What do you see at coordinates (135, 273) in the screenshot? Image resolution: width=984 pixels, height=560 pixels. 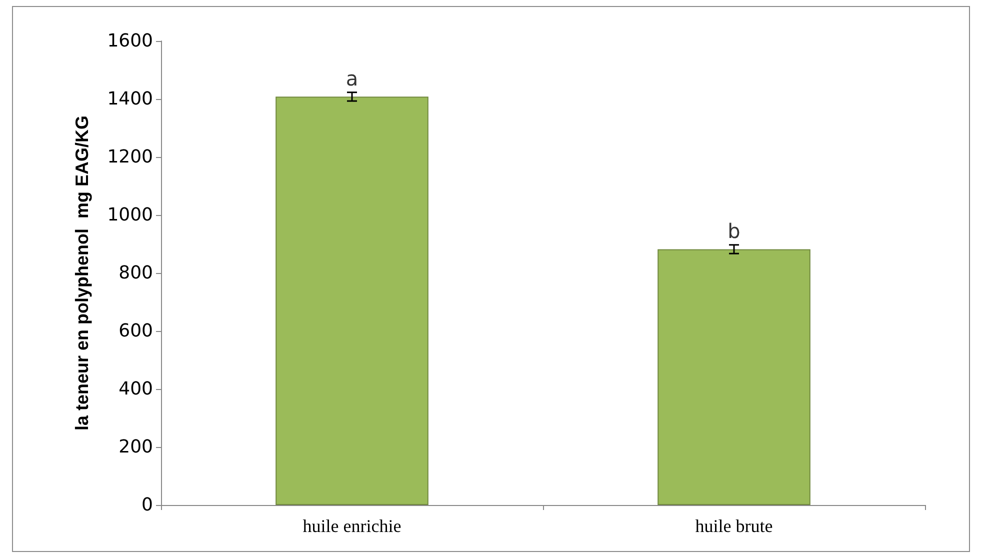 I see `y-tick-label: 800` at bounding box center [135, 273].